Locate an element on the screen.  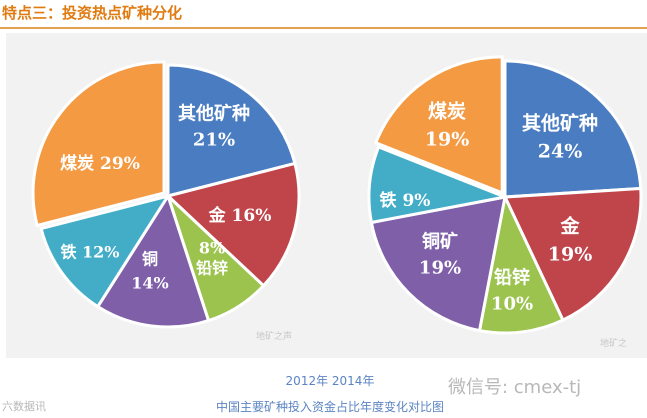
source-watermark: 六数据讯 is located at coordinates (24, 406).